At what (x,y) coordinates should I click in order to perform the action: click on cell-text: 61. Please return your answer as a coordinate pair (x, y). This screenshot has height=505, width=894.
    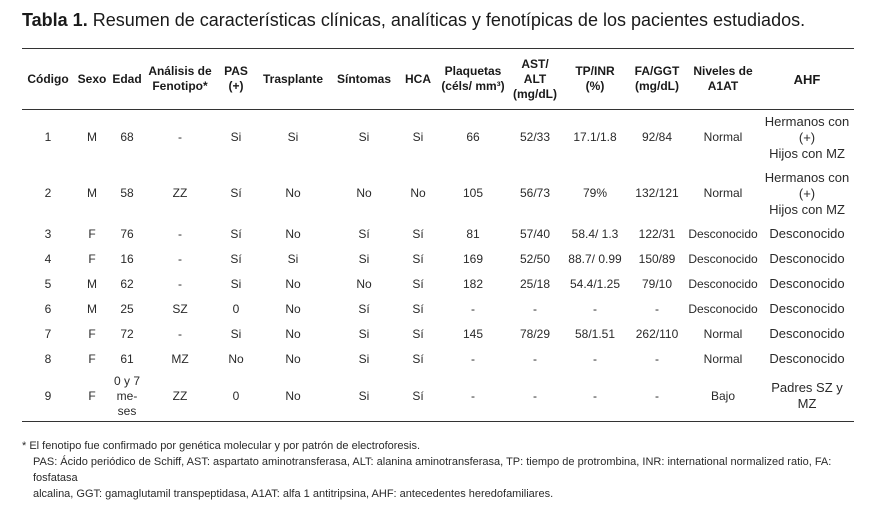
    Looking at the image, I should click on (127, 358).